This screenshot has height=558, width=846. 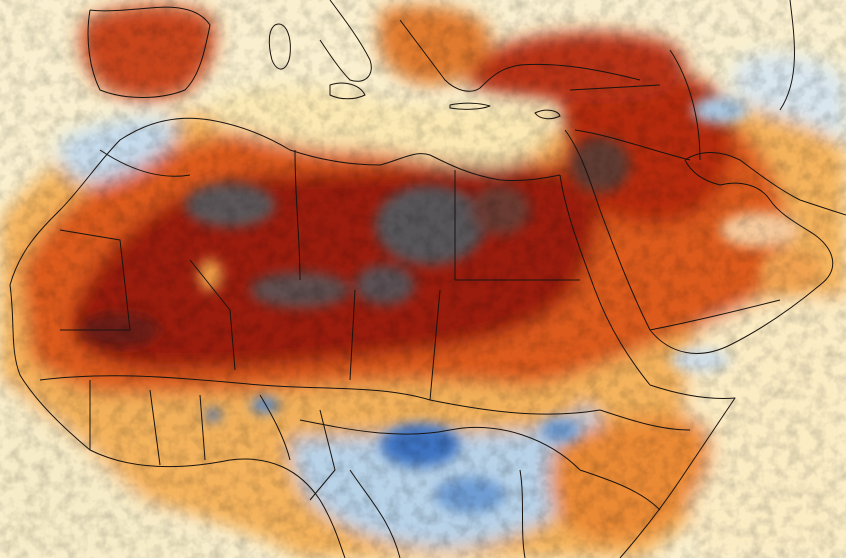 What do you see at coordinates (632, 145) in the screenshot?
I see `border-saudi-north` at bounding box center [632, 145].